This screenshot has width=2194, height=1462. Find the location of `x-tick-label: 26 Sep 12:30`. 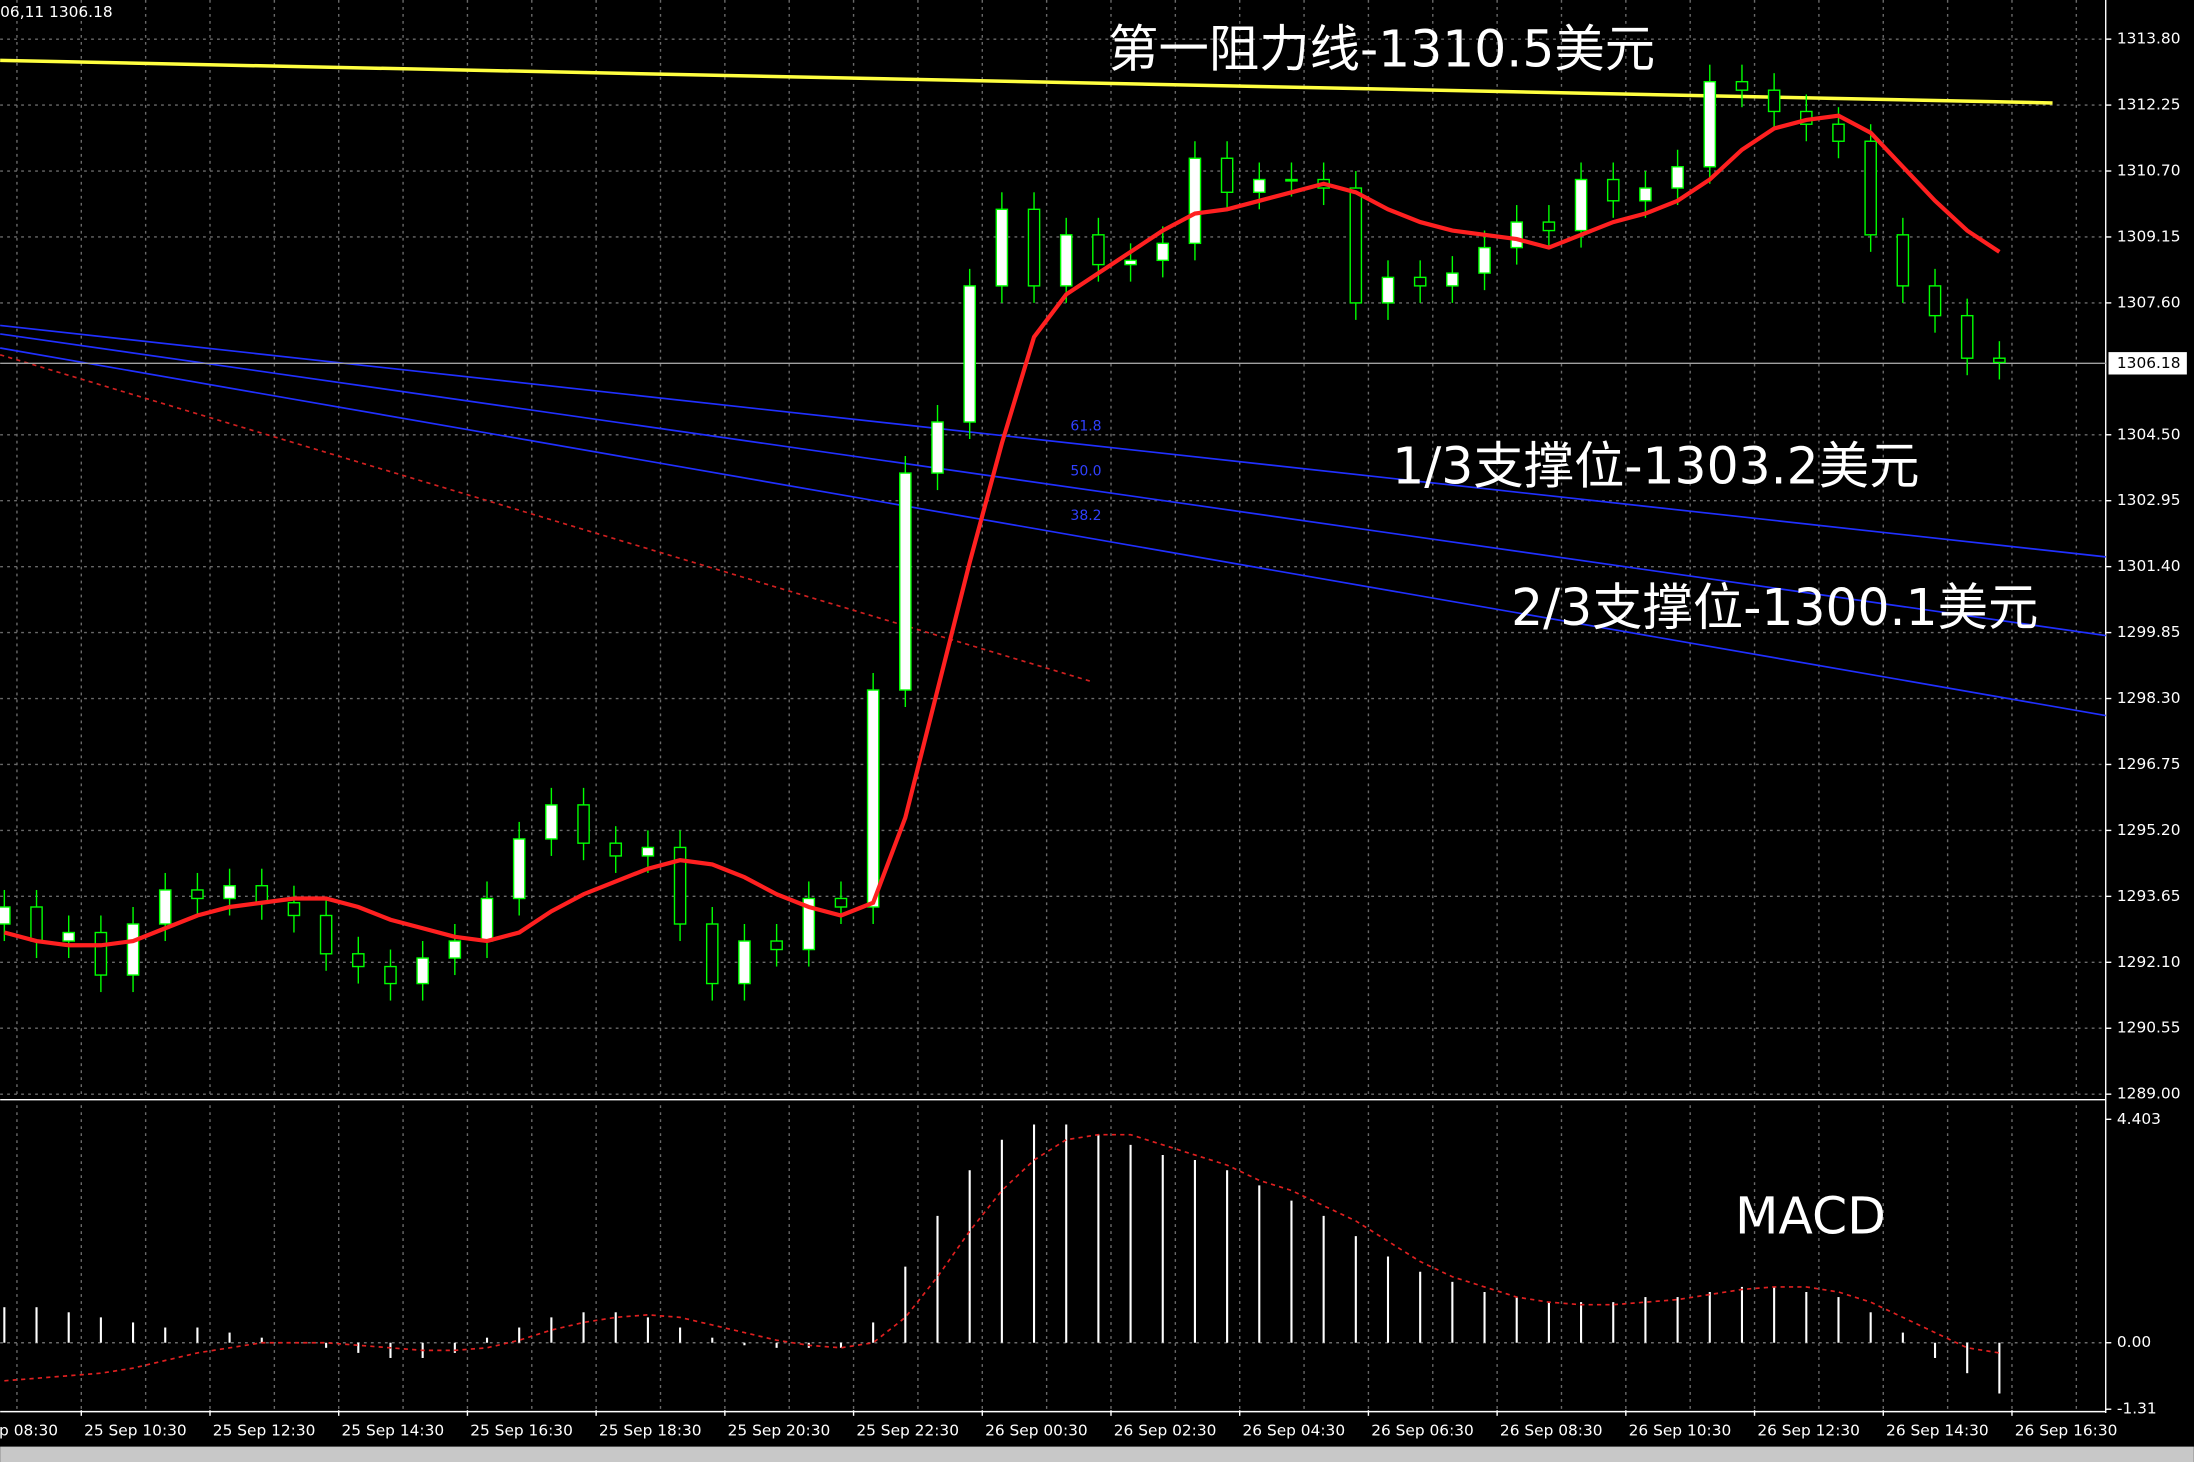

x-tick-label: 26 Sep 12:30 is located at coordinates (1808, 1431).